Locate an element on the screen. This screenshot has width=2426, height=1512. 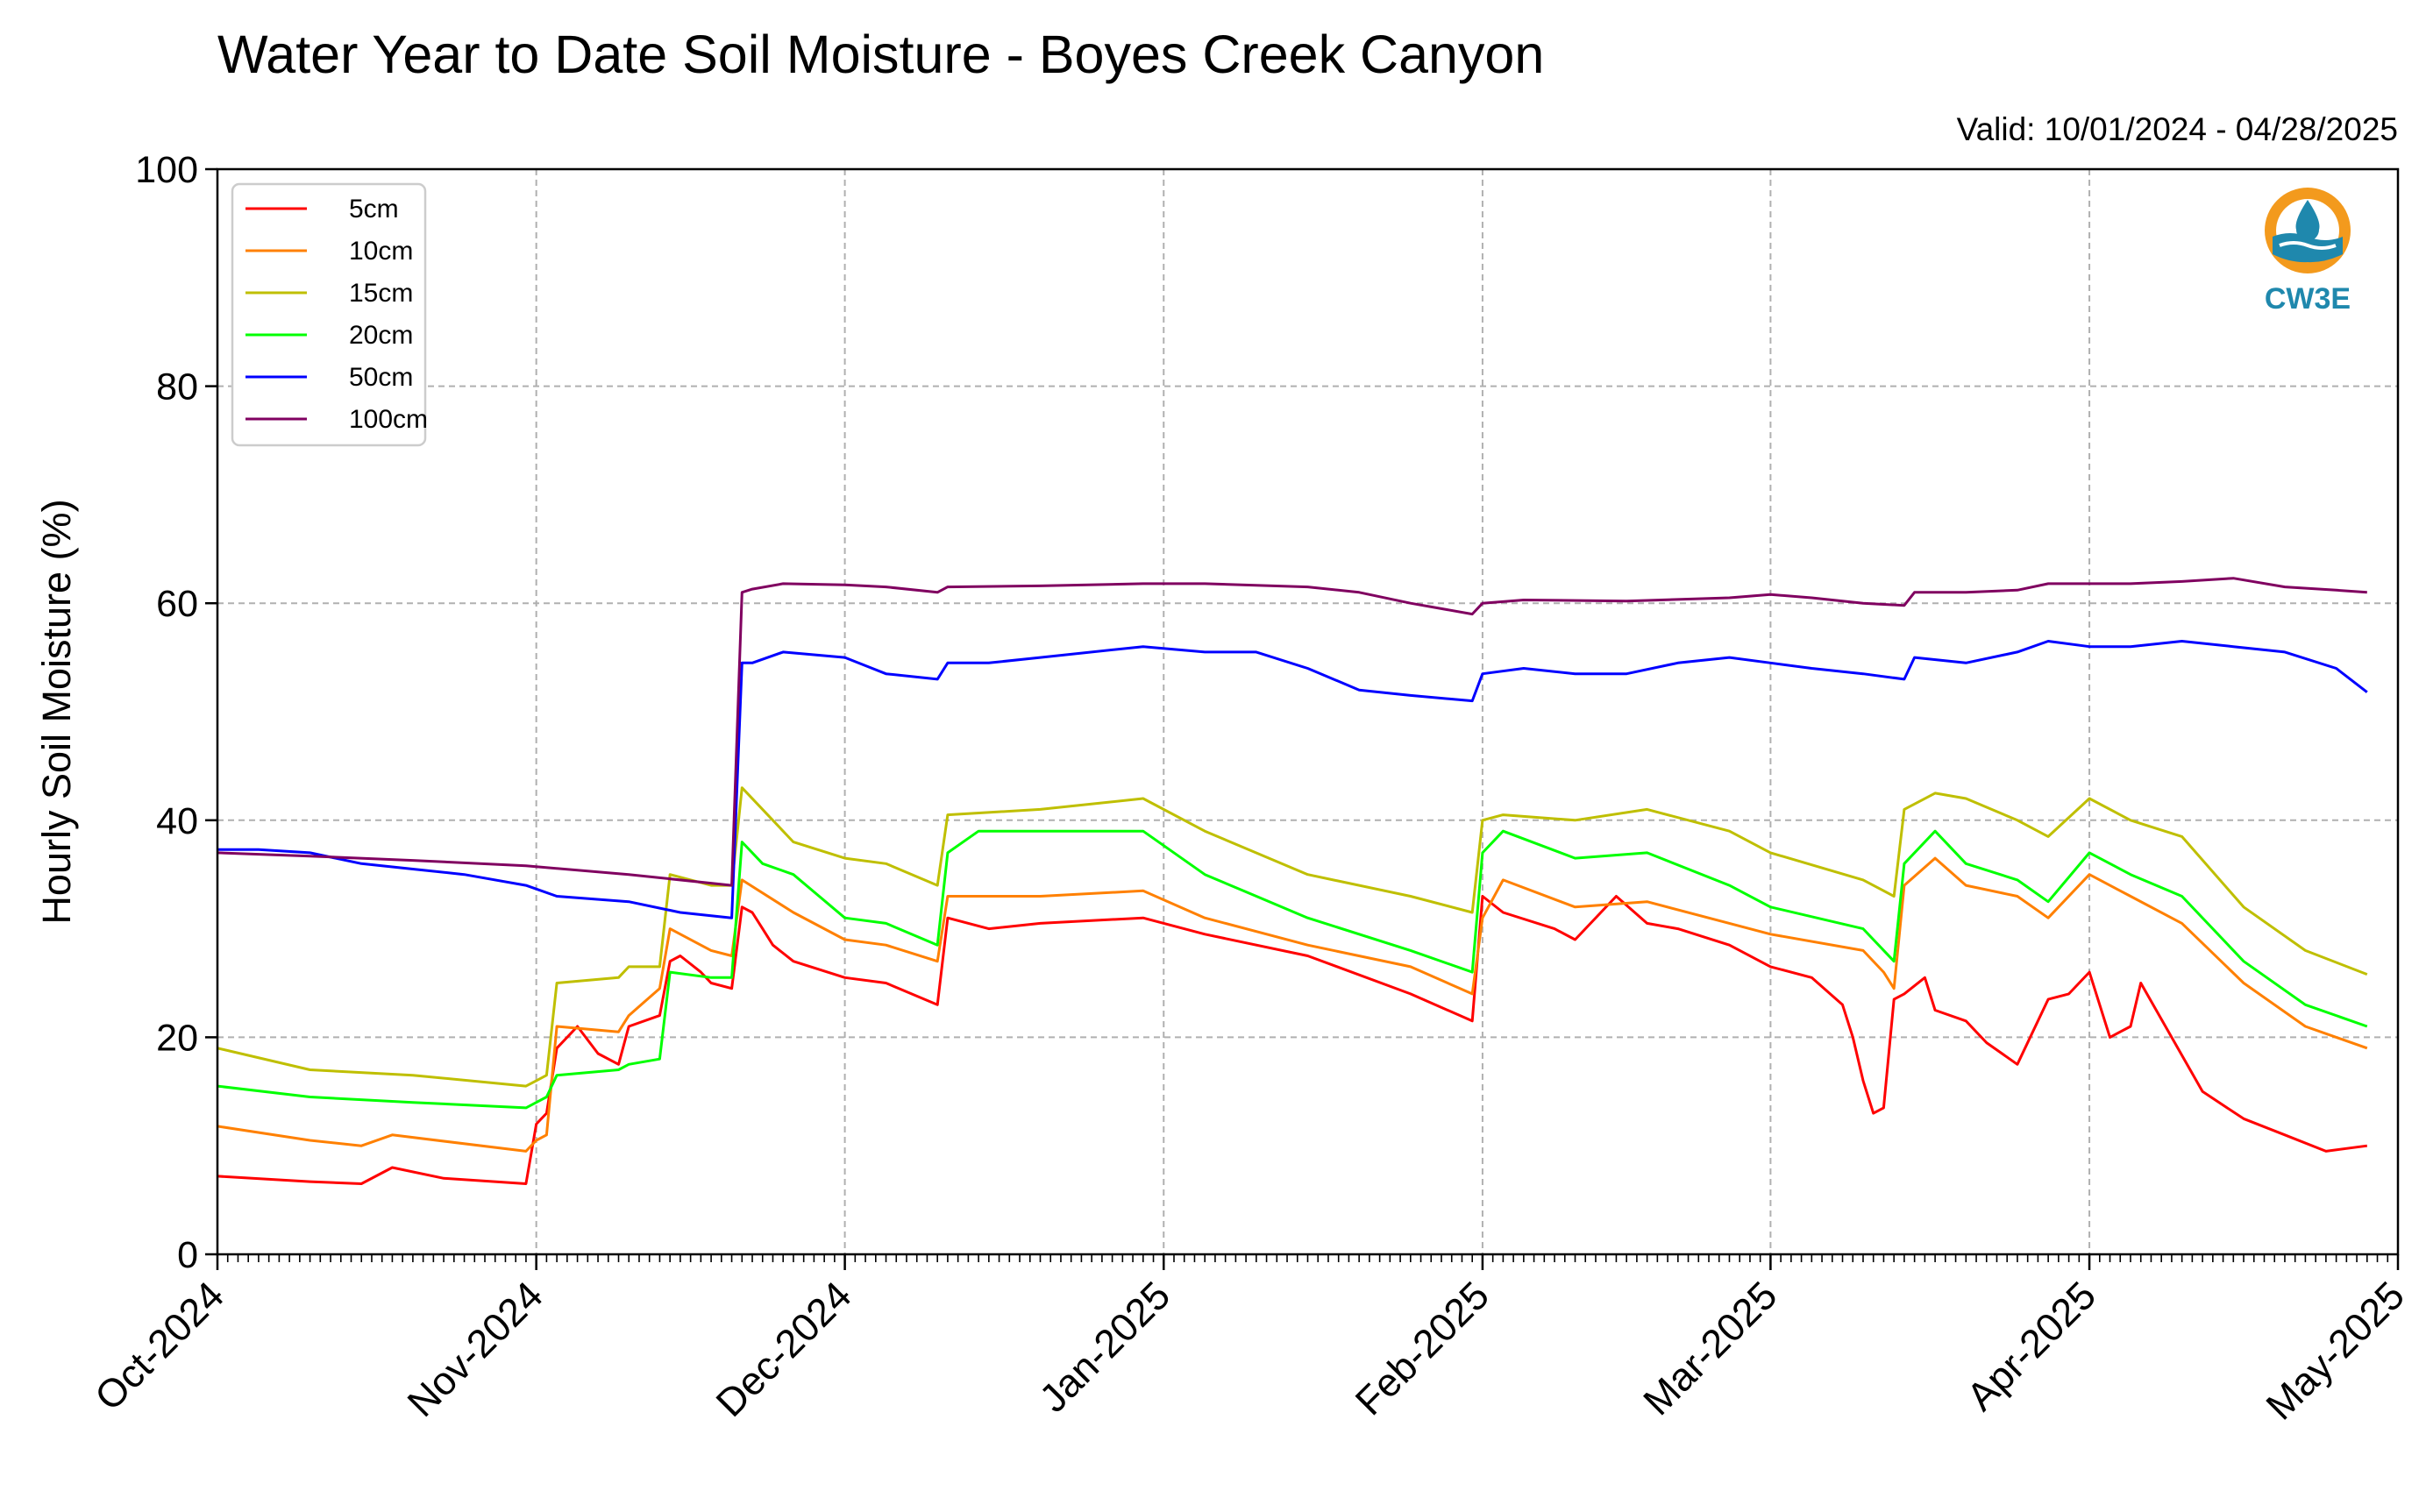
y-tick-label: 60 is located at coordinates (177, 604).